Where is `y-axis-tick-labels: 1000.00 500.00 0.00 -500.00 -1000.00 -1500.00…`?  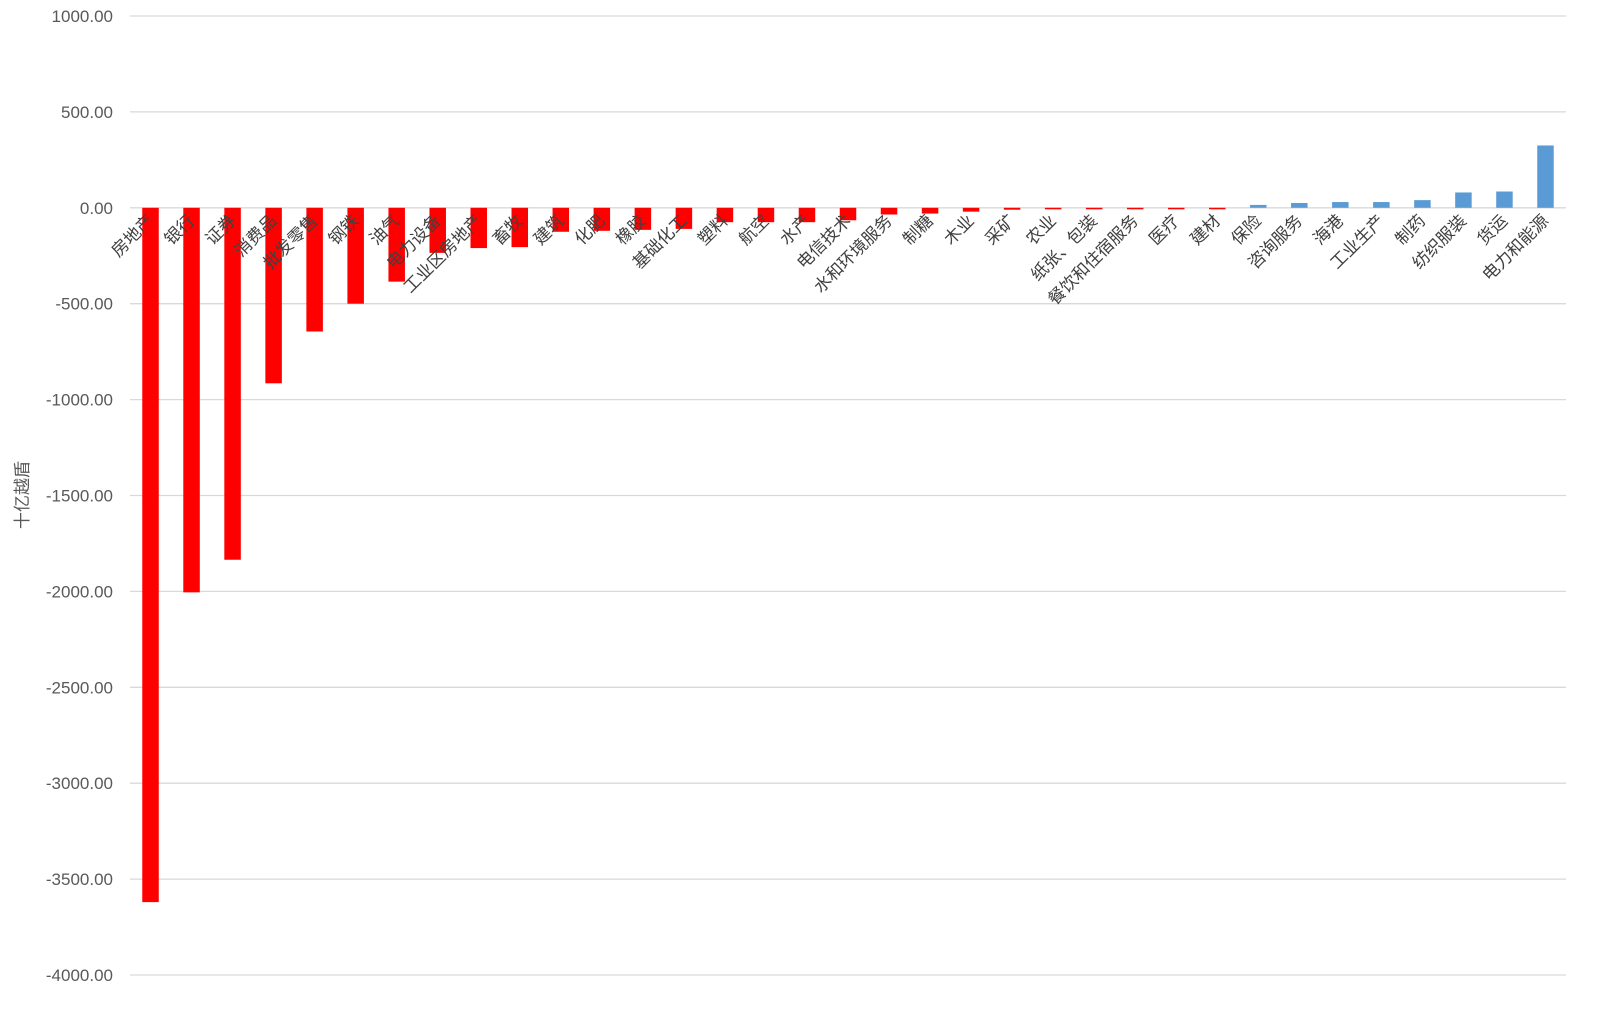 y-axis-tick-labels: 1000.00 500.00 0.00 -500.00 -1000.00 -1500.00… is located at coordinates (79, 496).